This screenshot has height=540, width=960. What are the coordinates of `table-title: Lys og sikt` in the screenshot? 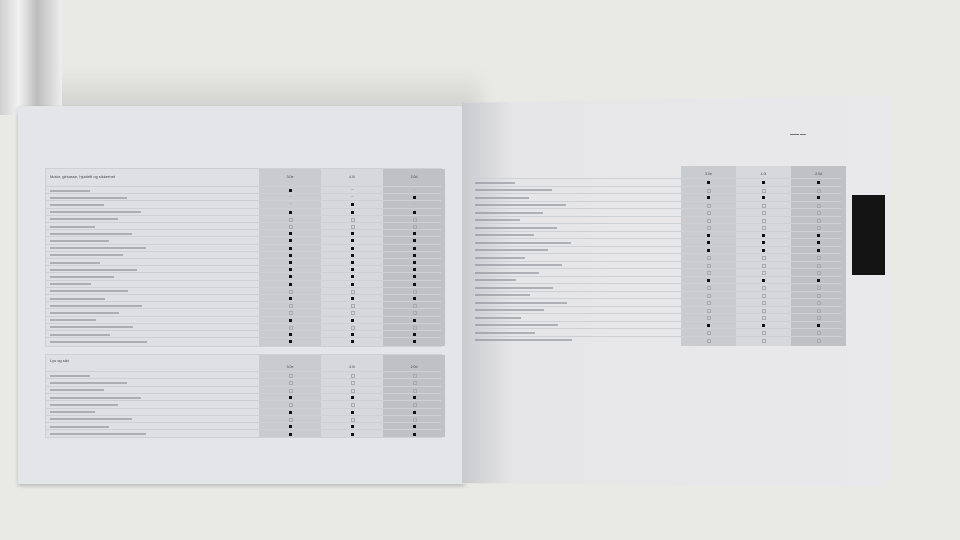 It's located at (59, 360).